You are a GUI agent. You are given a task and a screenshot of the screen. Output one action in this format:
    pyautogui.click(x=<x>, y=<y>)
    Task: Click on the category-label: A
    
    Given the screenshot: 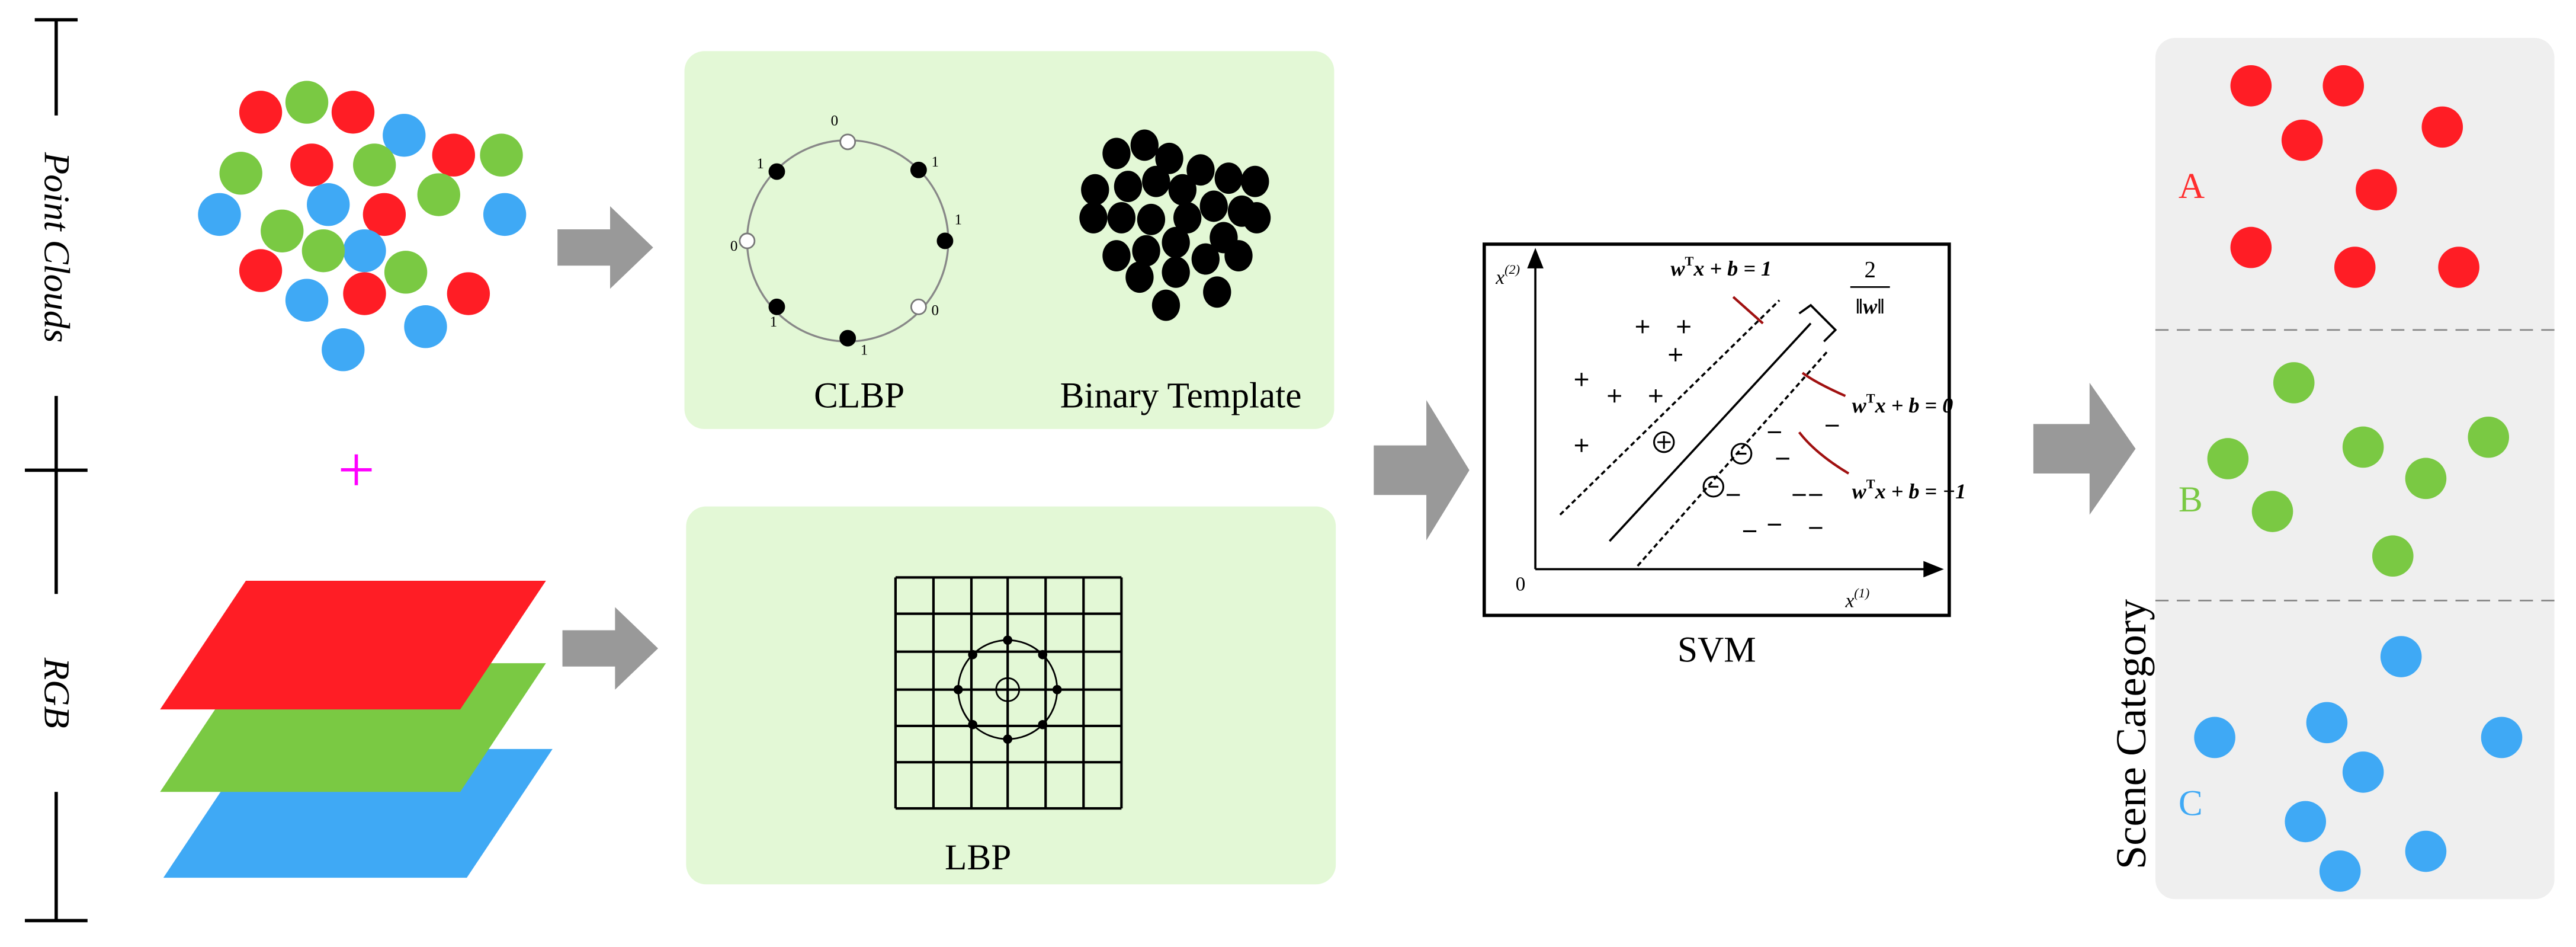 What is the action you would take?
    pyautogui.click(x=2192, y=186)
    